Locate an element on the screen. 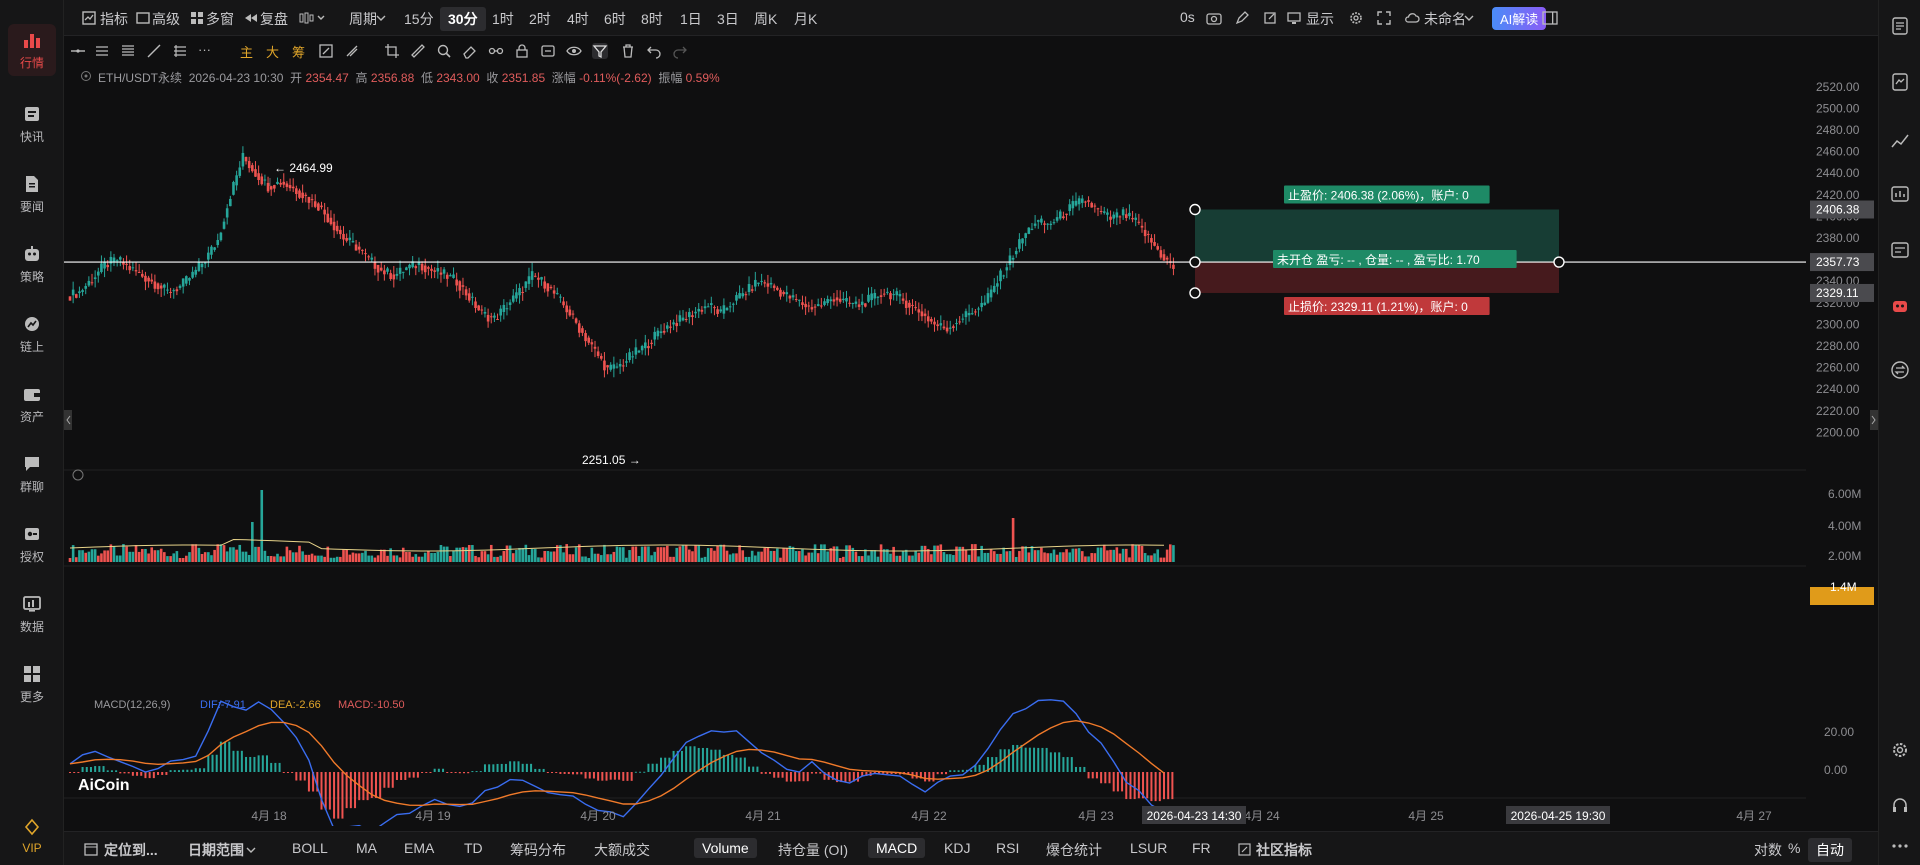  large-trade-indicator: 大额成交 is located at coordinates (622, 850).